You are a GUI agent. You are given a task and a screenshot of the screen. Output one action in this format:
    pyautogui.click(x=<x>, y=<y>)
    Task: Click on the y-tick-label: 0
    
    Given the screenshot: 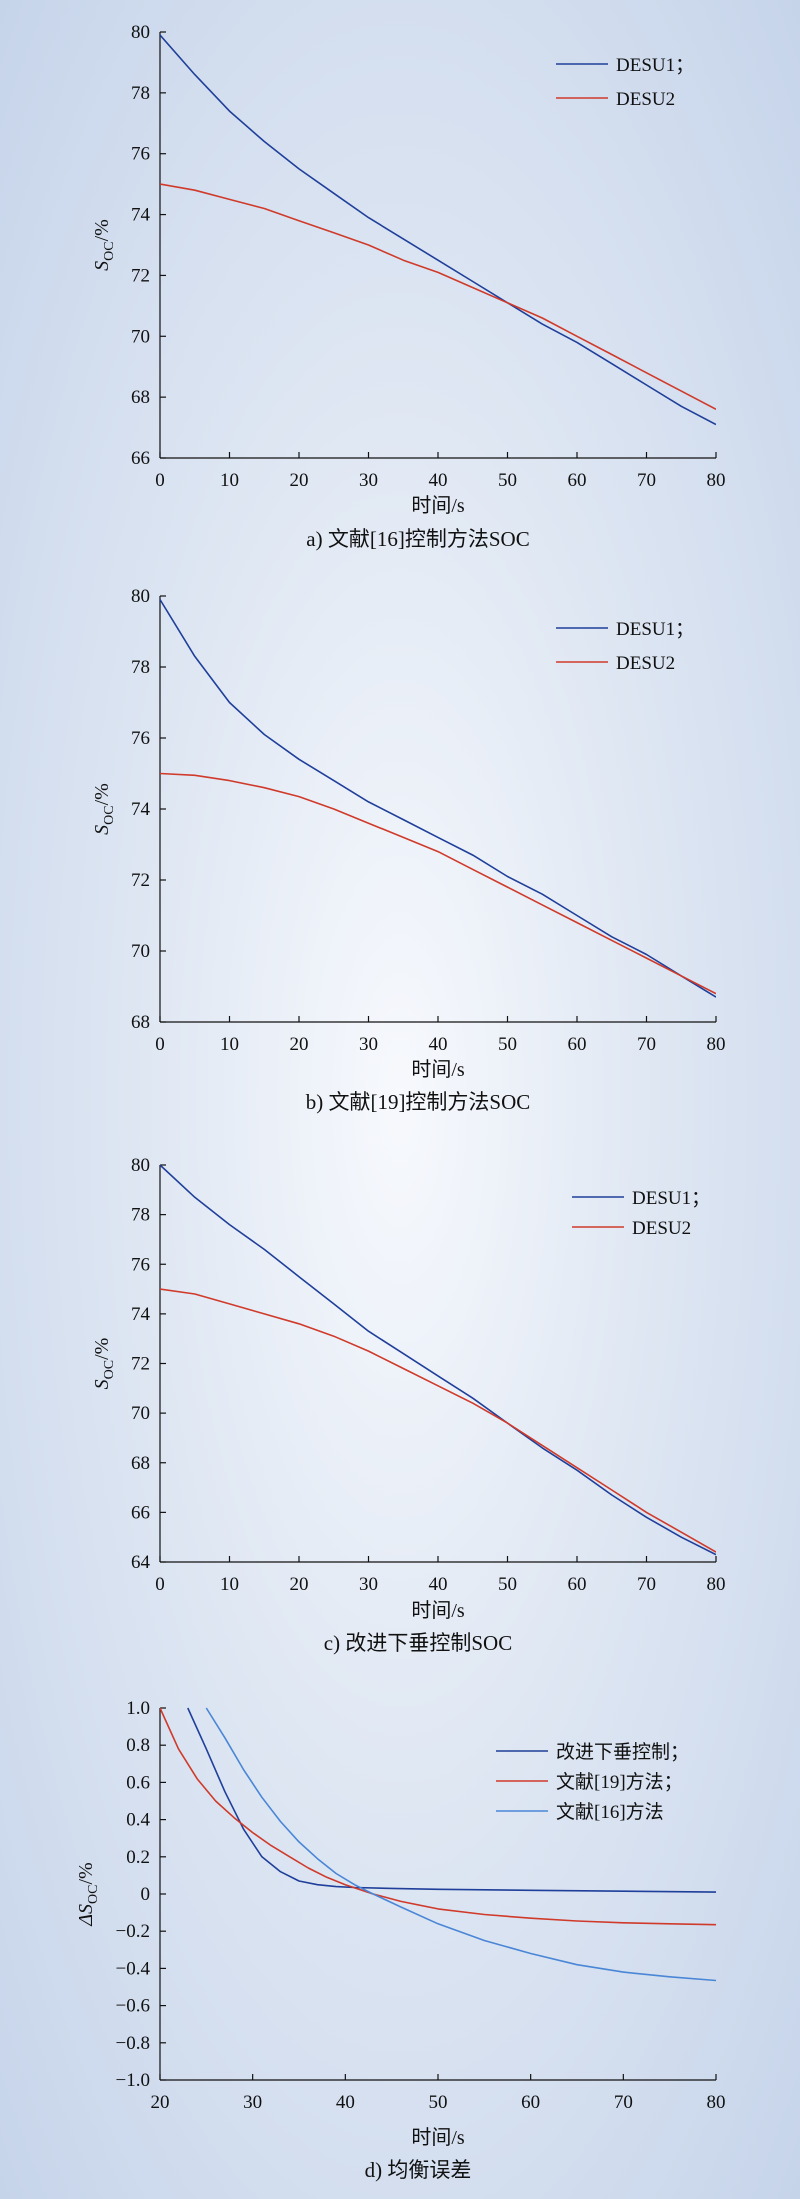 What is the action you would take?
    pyautogui.click(x=146, y=1894)
    